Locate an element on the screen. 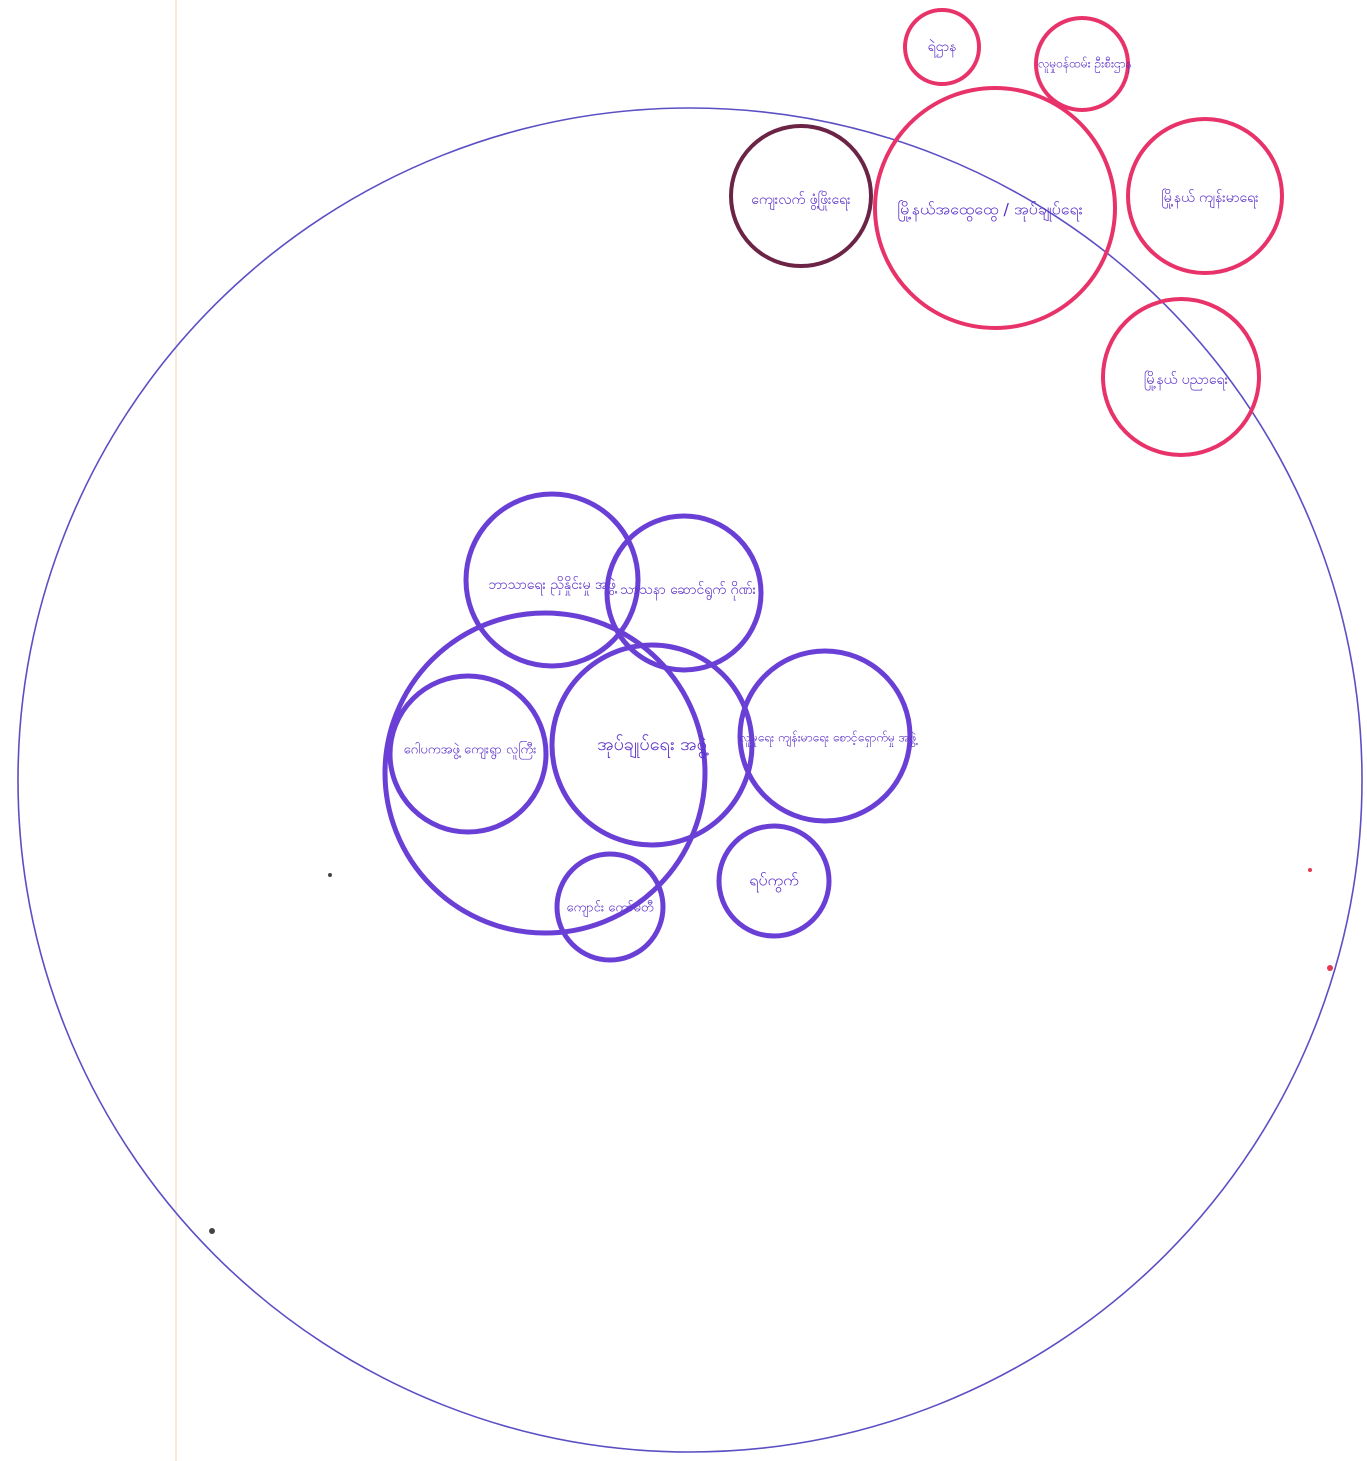 Image resolution: width=1367 pixels, height=1461 pixels. outer-node-top-right-small: လူမှုဝန်ထမ်း ဦးစီးဌာန is located at coordinates (1084, 64).